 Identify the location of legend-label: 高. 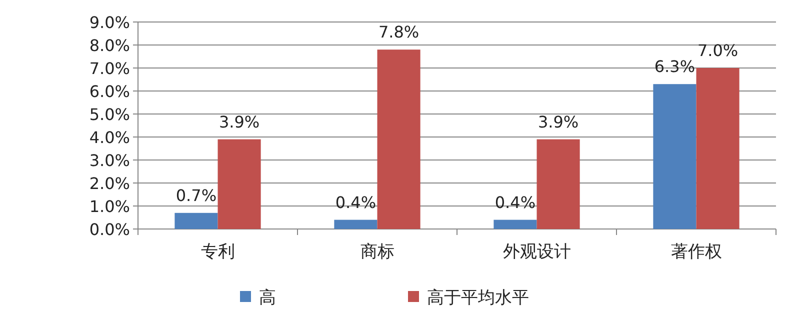
(267, 298).